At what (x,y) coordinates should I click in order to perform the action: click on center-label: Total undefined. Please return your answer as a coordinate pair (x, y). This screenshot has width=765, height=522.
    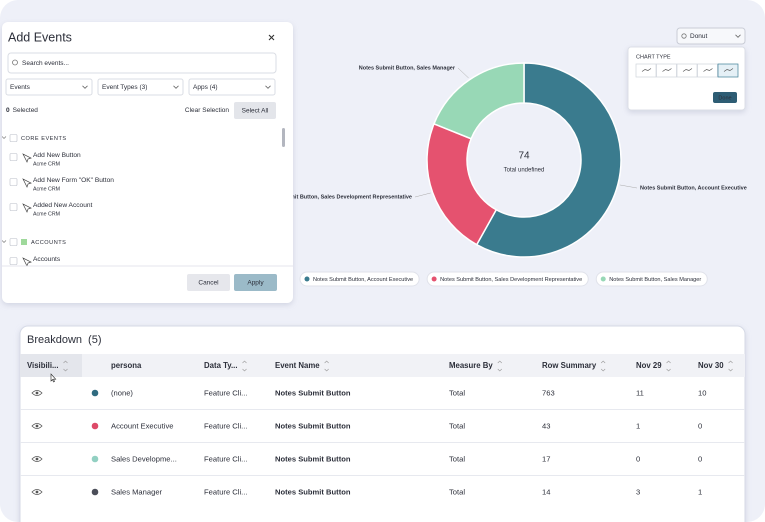
    Looking at the image, I should click on (524, 171).